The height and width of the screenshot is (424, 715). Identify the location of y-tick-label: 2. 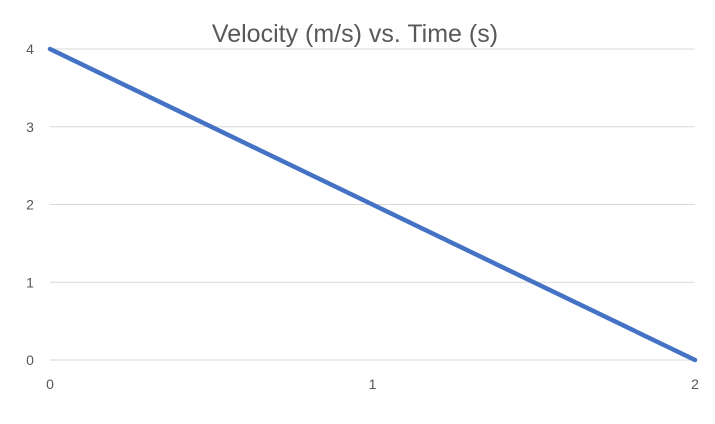
(30, 205).